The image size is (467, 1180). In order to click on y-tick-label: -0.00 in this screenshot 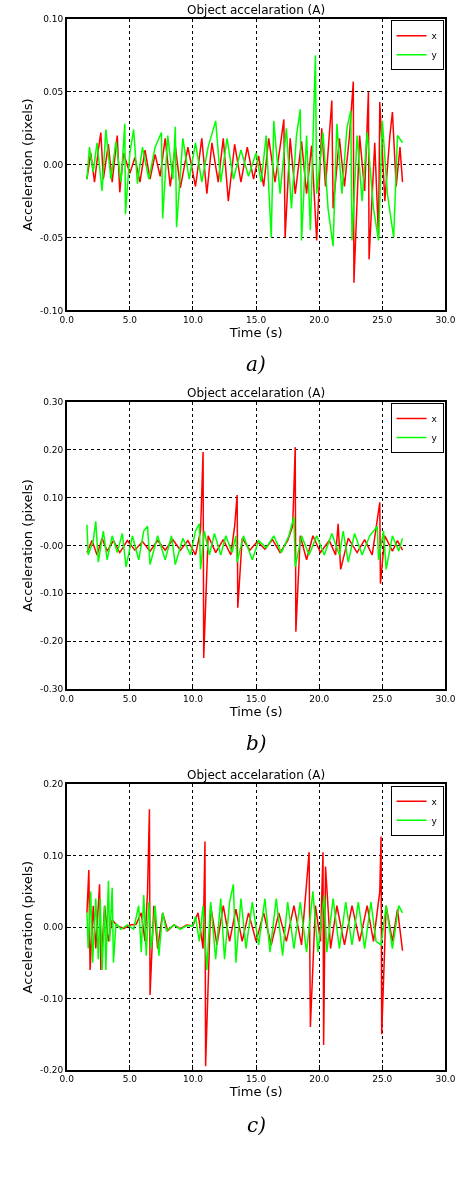, I will do `click(51, 545)`.